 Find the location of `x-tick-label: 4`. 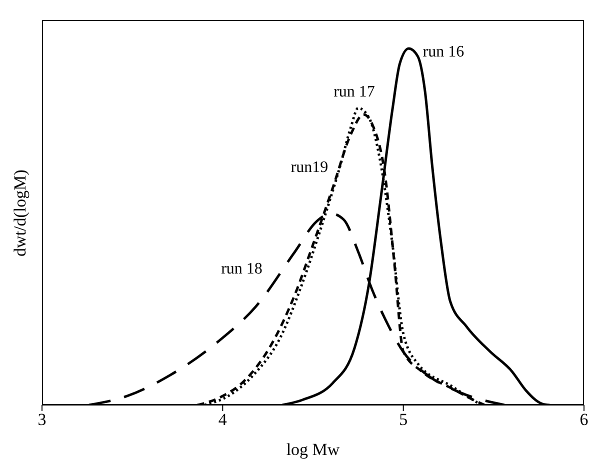

x-tick-label: 4 is located at coordinates (223, 420).